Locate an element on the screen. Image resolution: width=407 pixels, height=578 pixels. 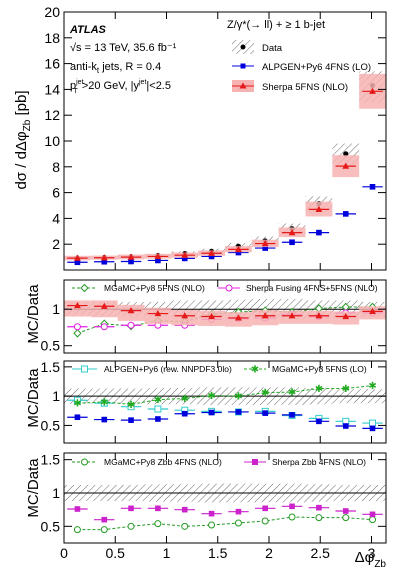
x-tick-label-0: 0 is located at coordinates (64, 553).